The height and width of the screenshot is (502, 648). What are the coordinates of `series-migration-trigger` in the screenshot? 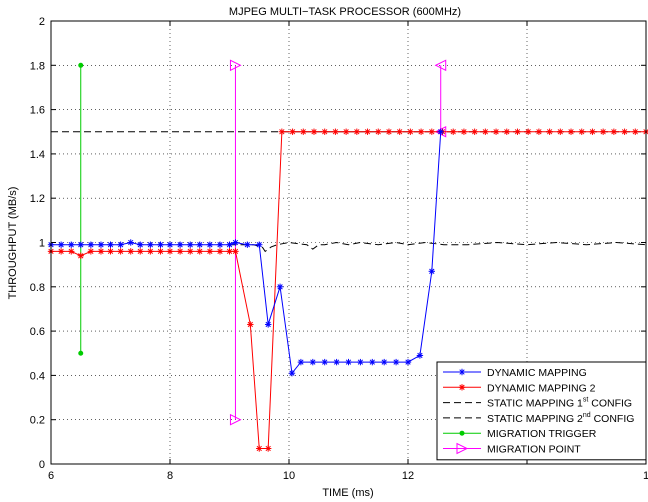 It's located at (81, 209).